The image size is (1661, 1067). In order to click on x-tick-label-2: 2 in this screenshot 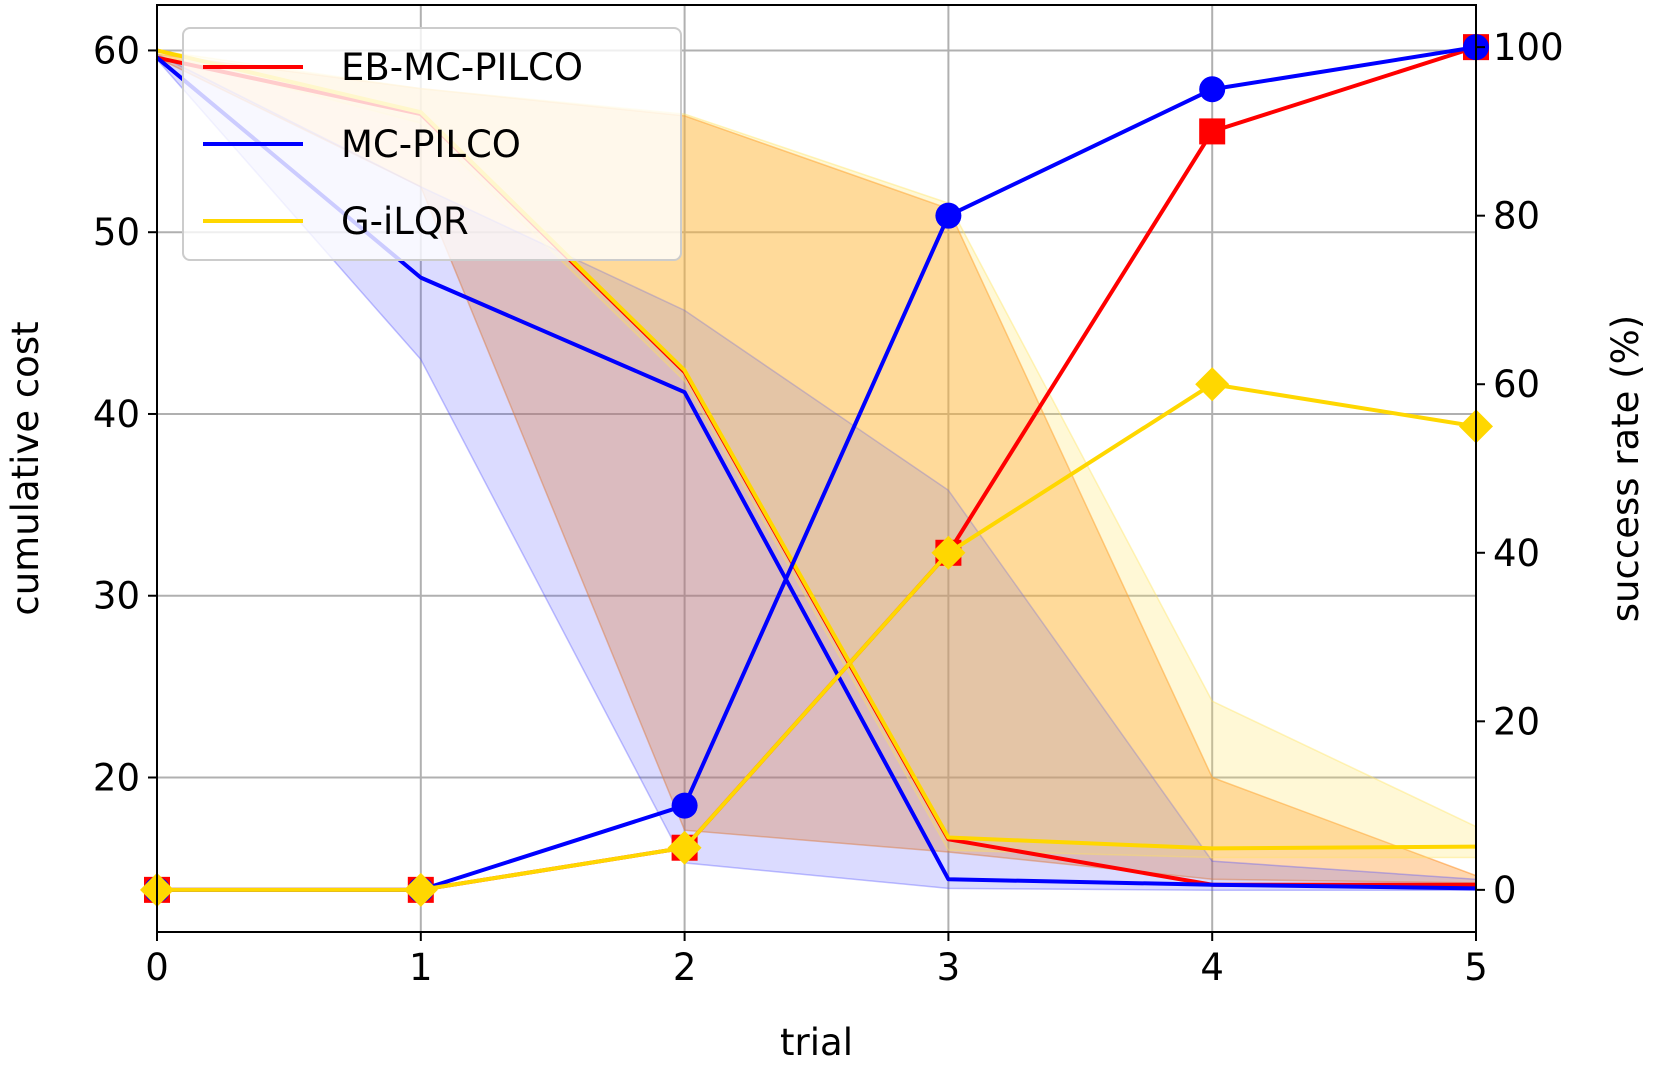, I will do `click(685, 967)`.